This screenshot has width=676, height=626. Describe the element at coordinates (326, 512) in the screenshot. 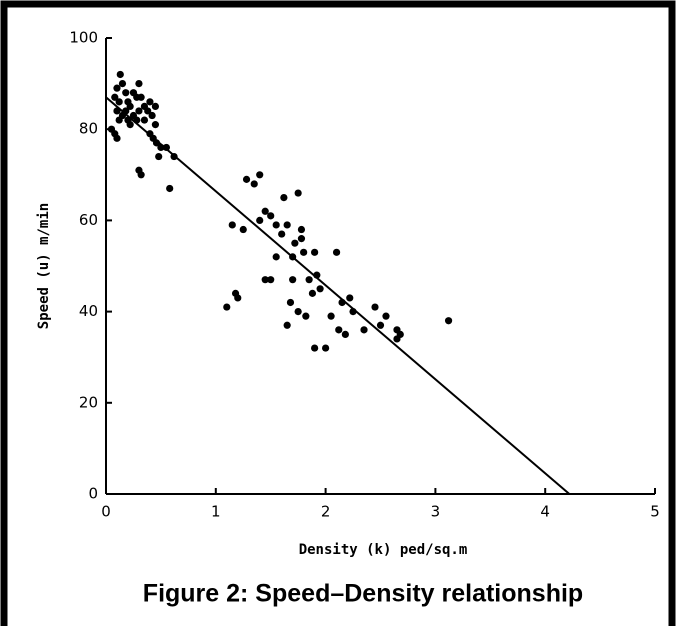

I see `x-tick-label: 2` at that location.